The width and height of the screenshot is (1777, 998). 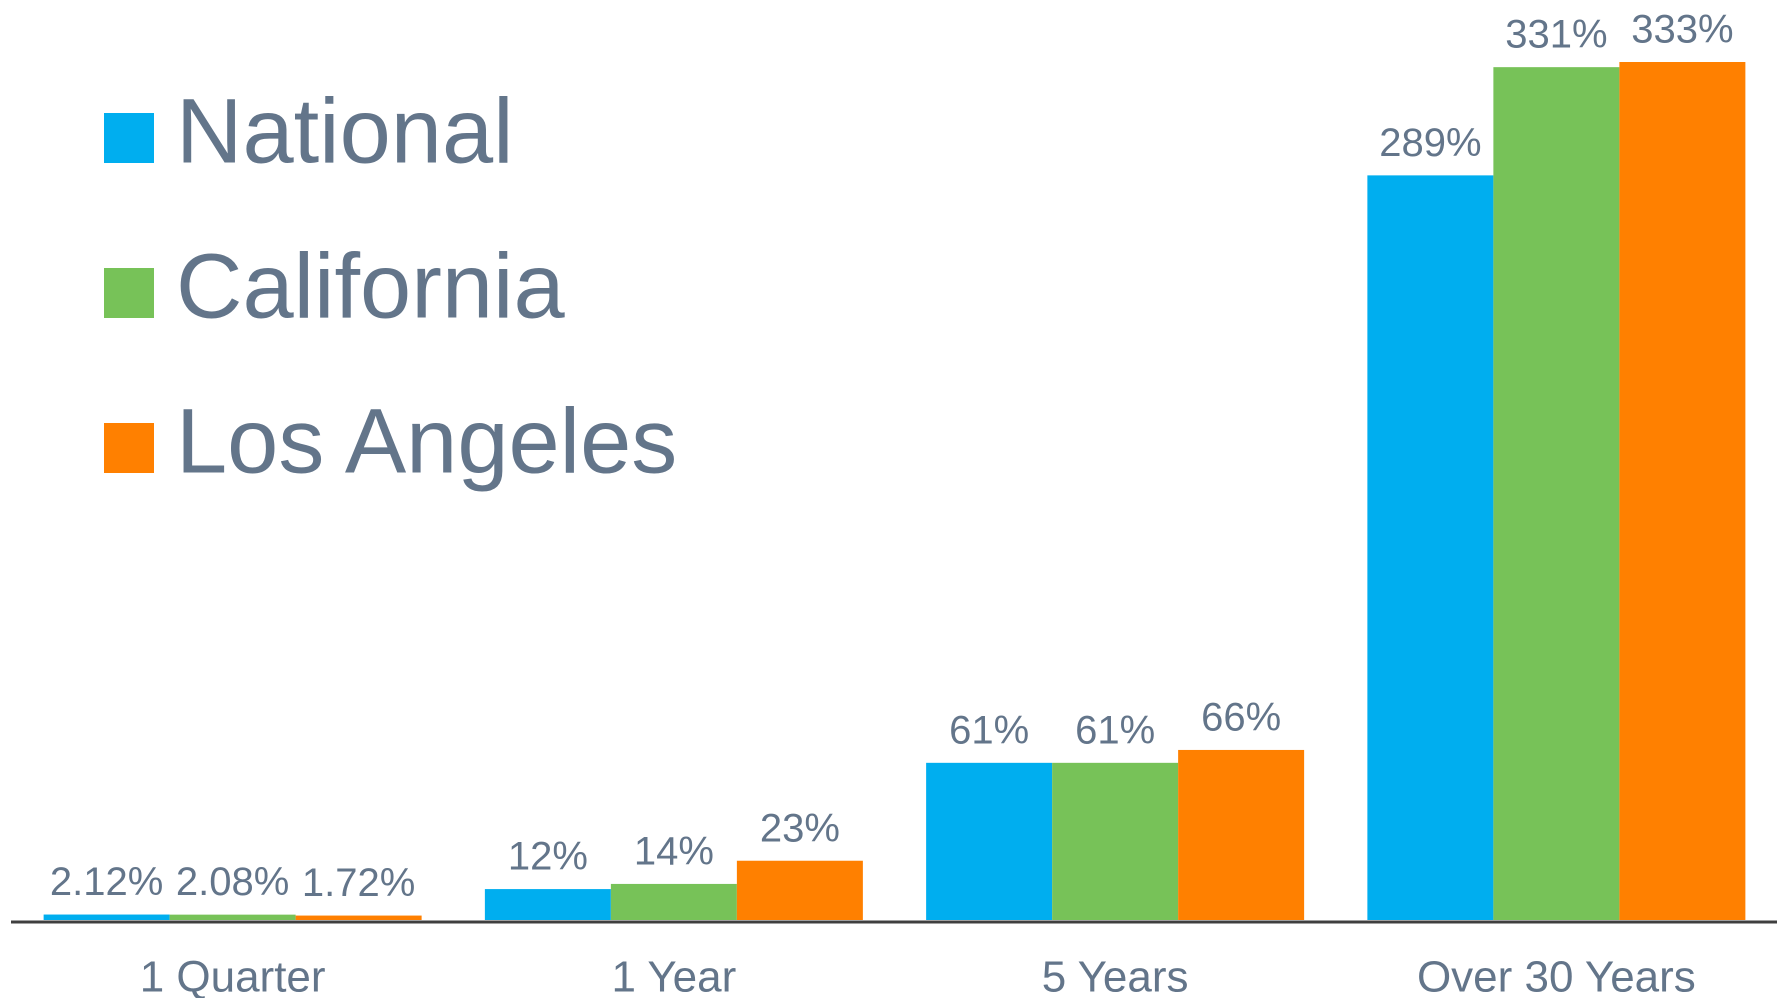 I want to click on value-label: 1.72%, so click(x=358, y=883).